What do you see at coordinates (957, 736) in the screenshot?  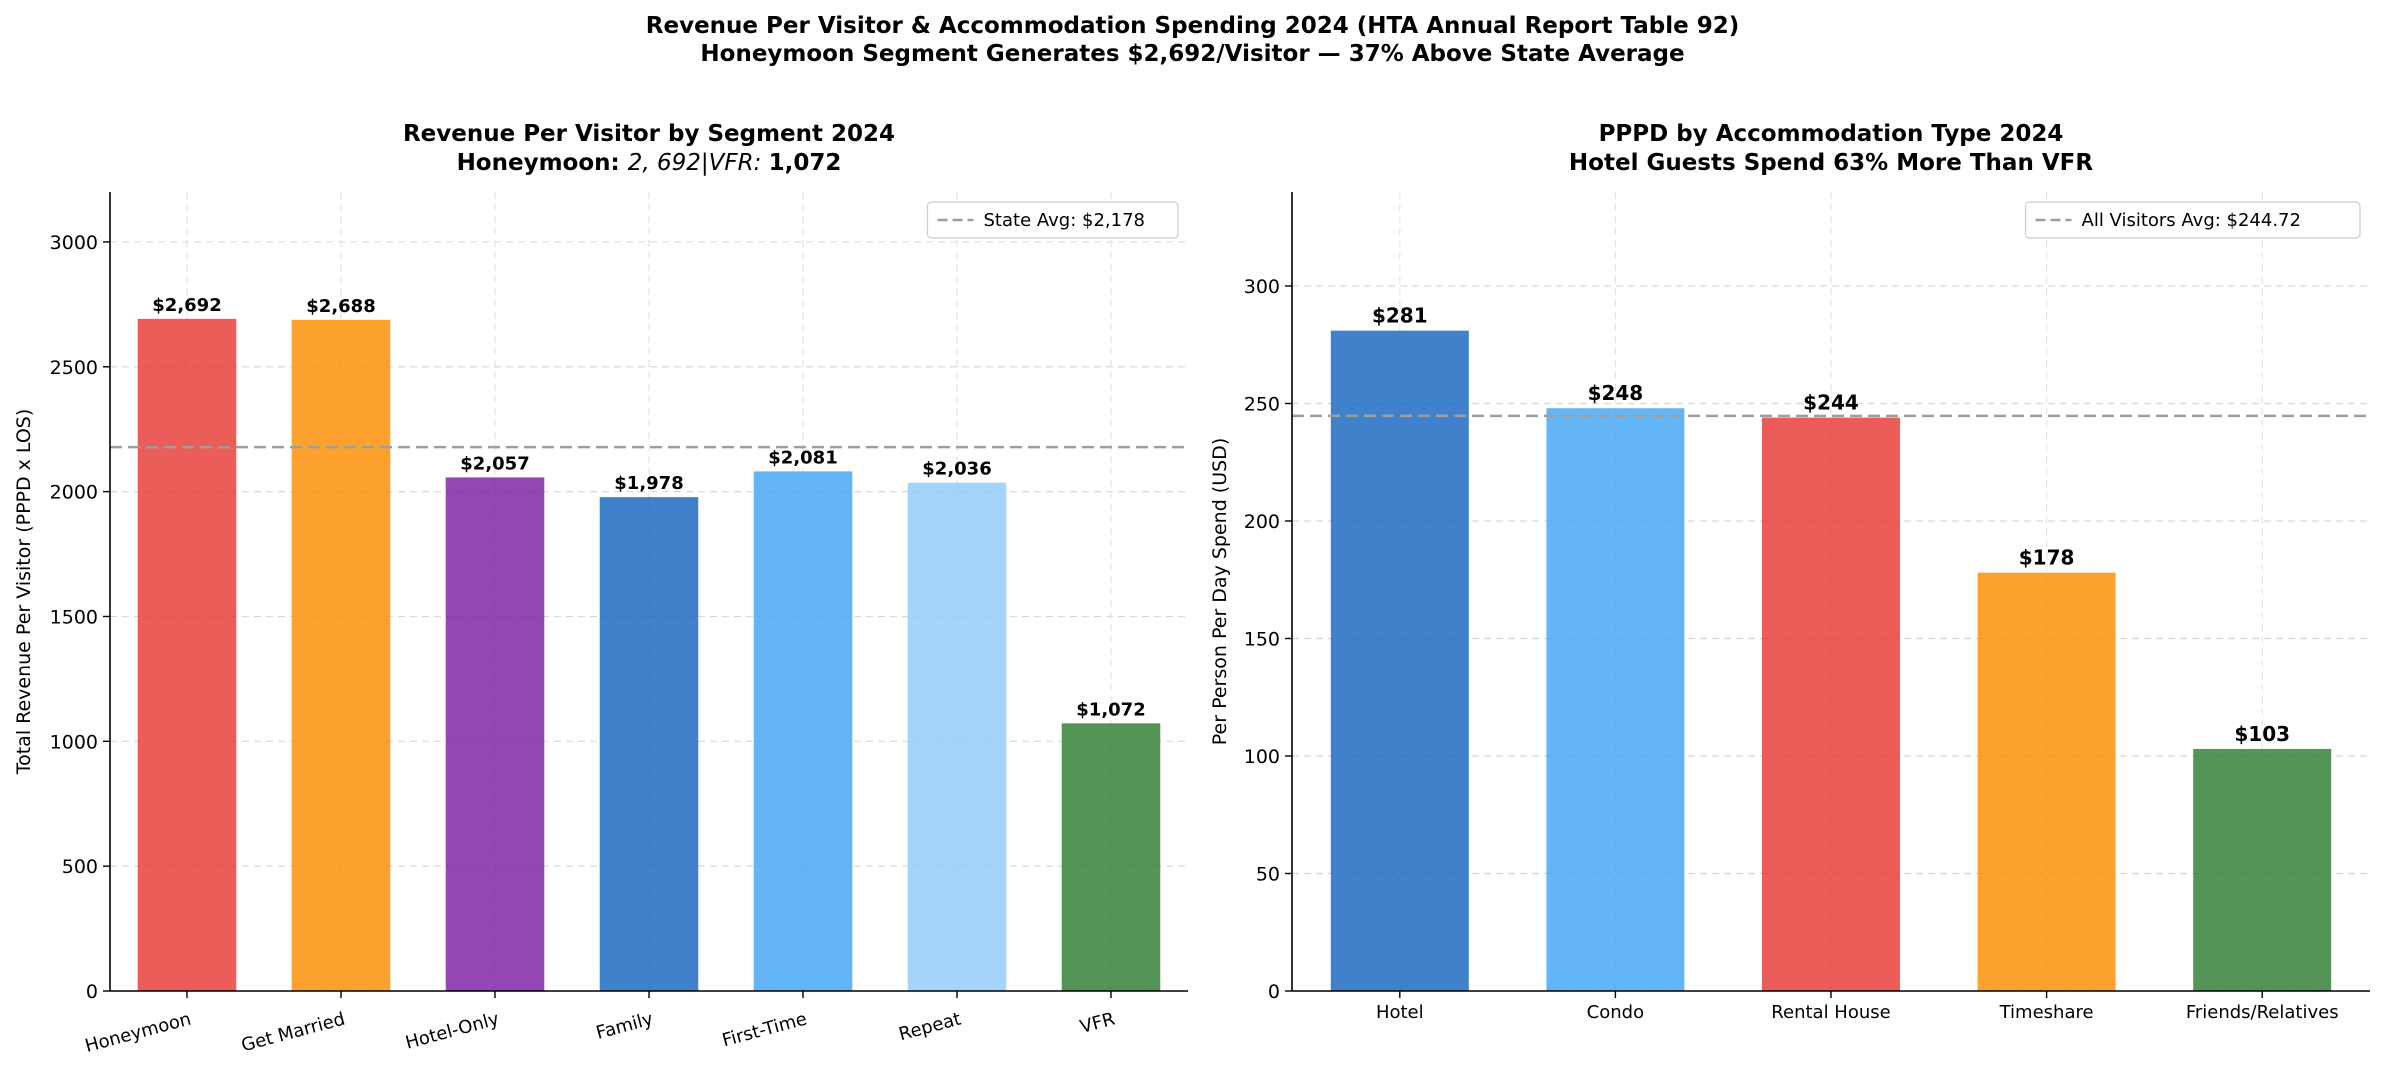 I see `bar-repeat` at bounding box center [957, 736].